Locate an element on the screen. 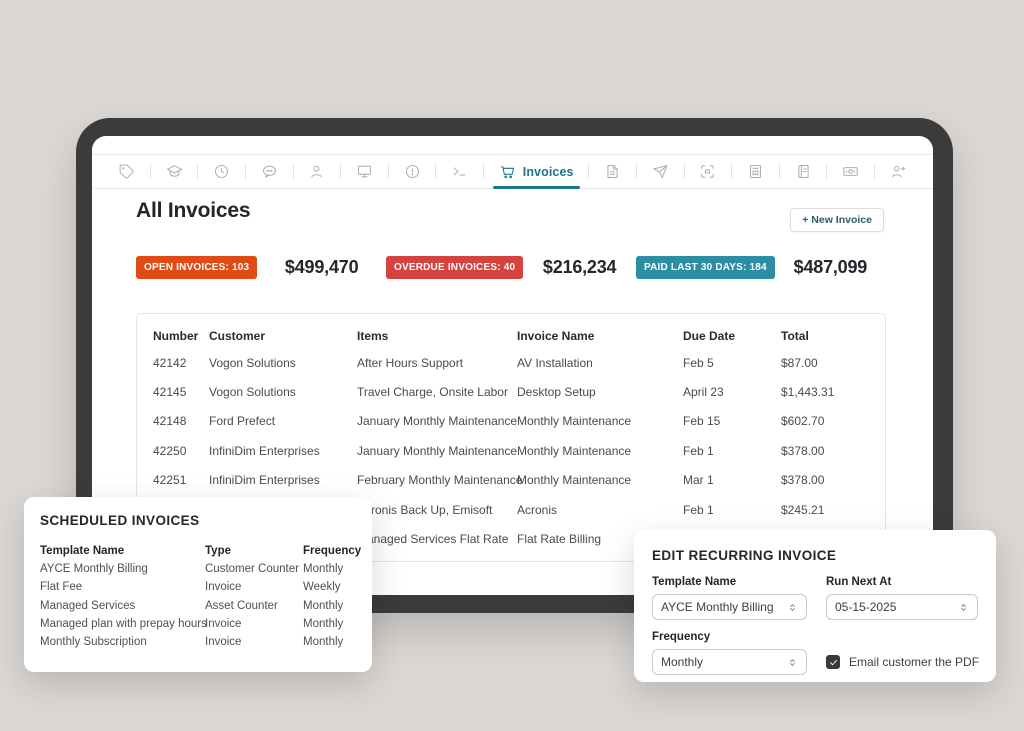 This screenshot has width=1024, height=731. gauge-icon is located at coordinates (222, 171).